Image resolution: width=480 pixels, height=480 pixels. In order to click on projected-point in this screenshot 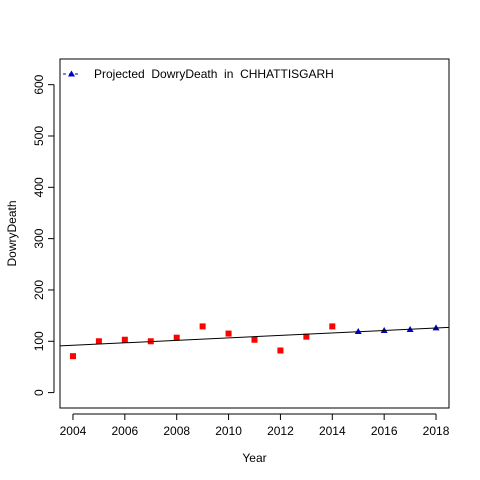, I will do `click(358, 331)`.